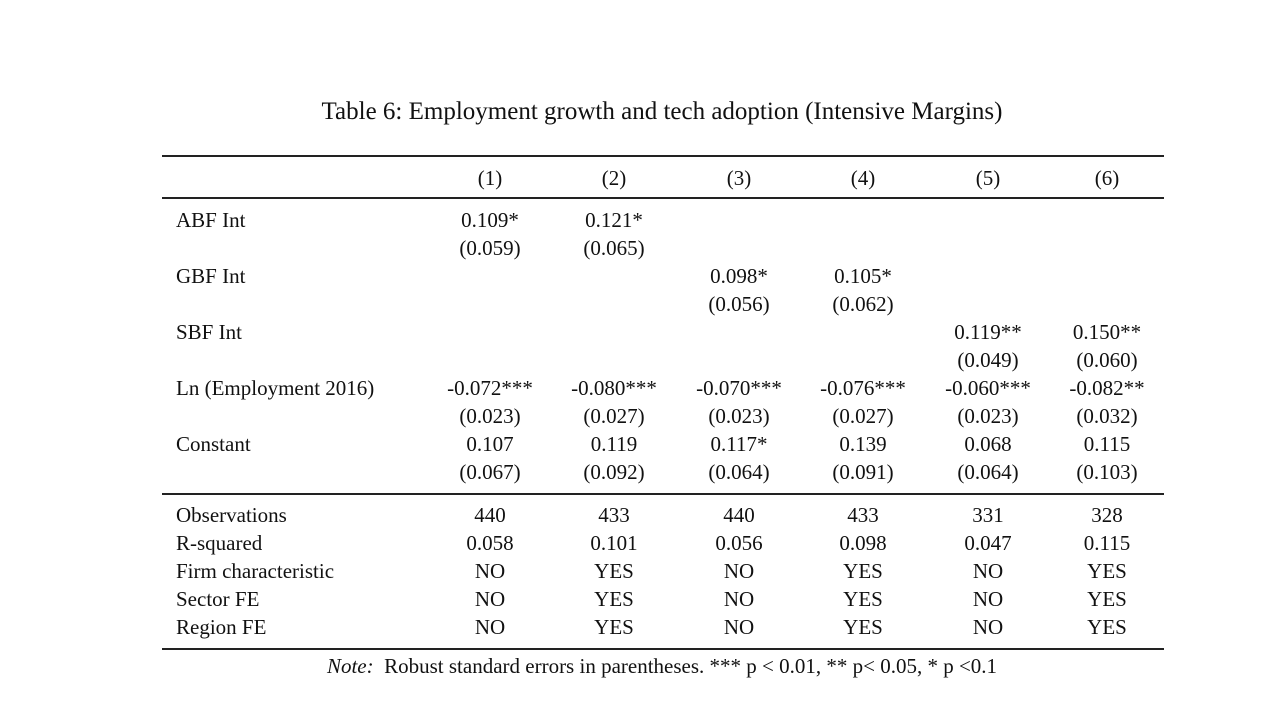  I want to click on estimate: -0.082**, so click(1107, 388).